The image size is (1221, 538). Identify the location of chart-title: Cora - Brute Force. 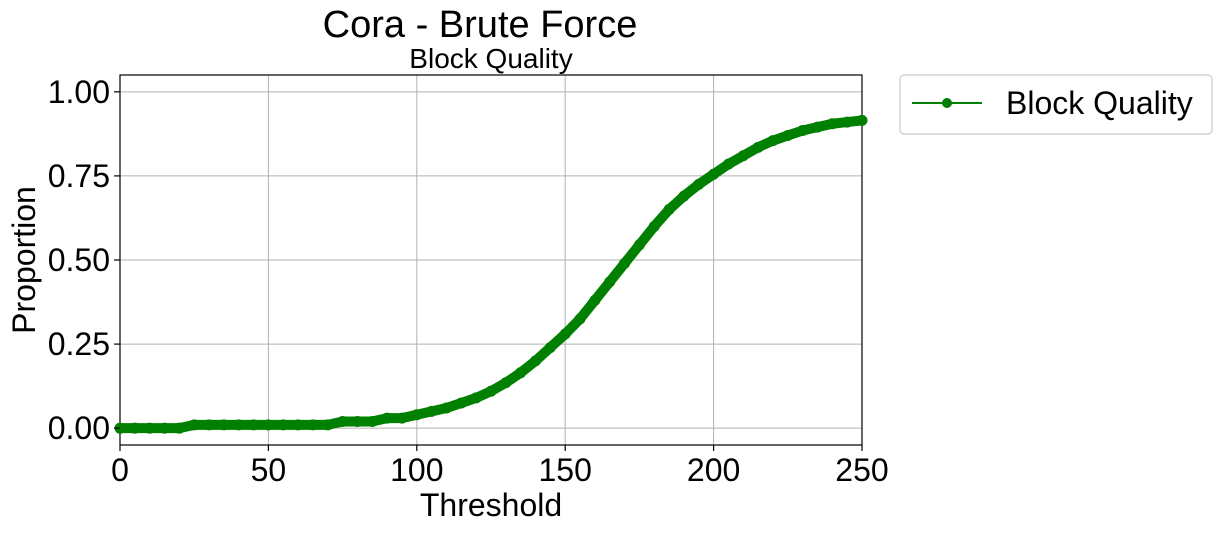
(480, 25).